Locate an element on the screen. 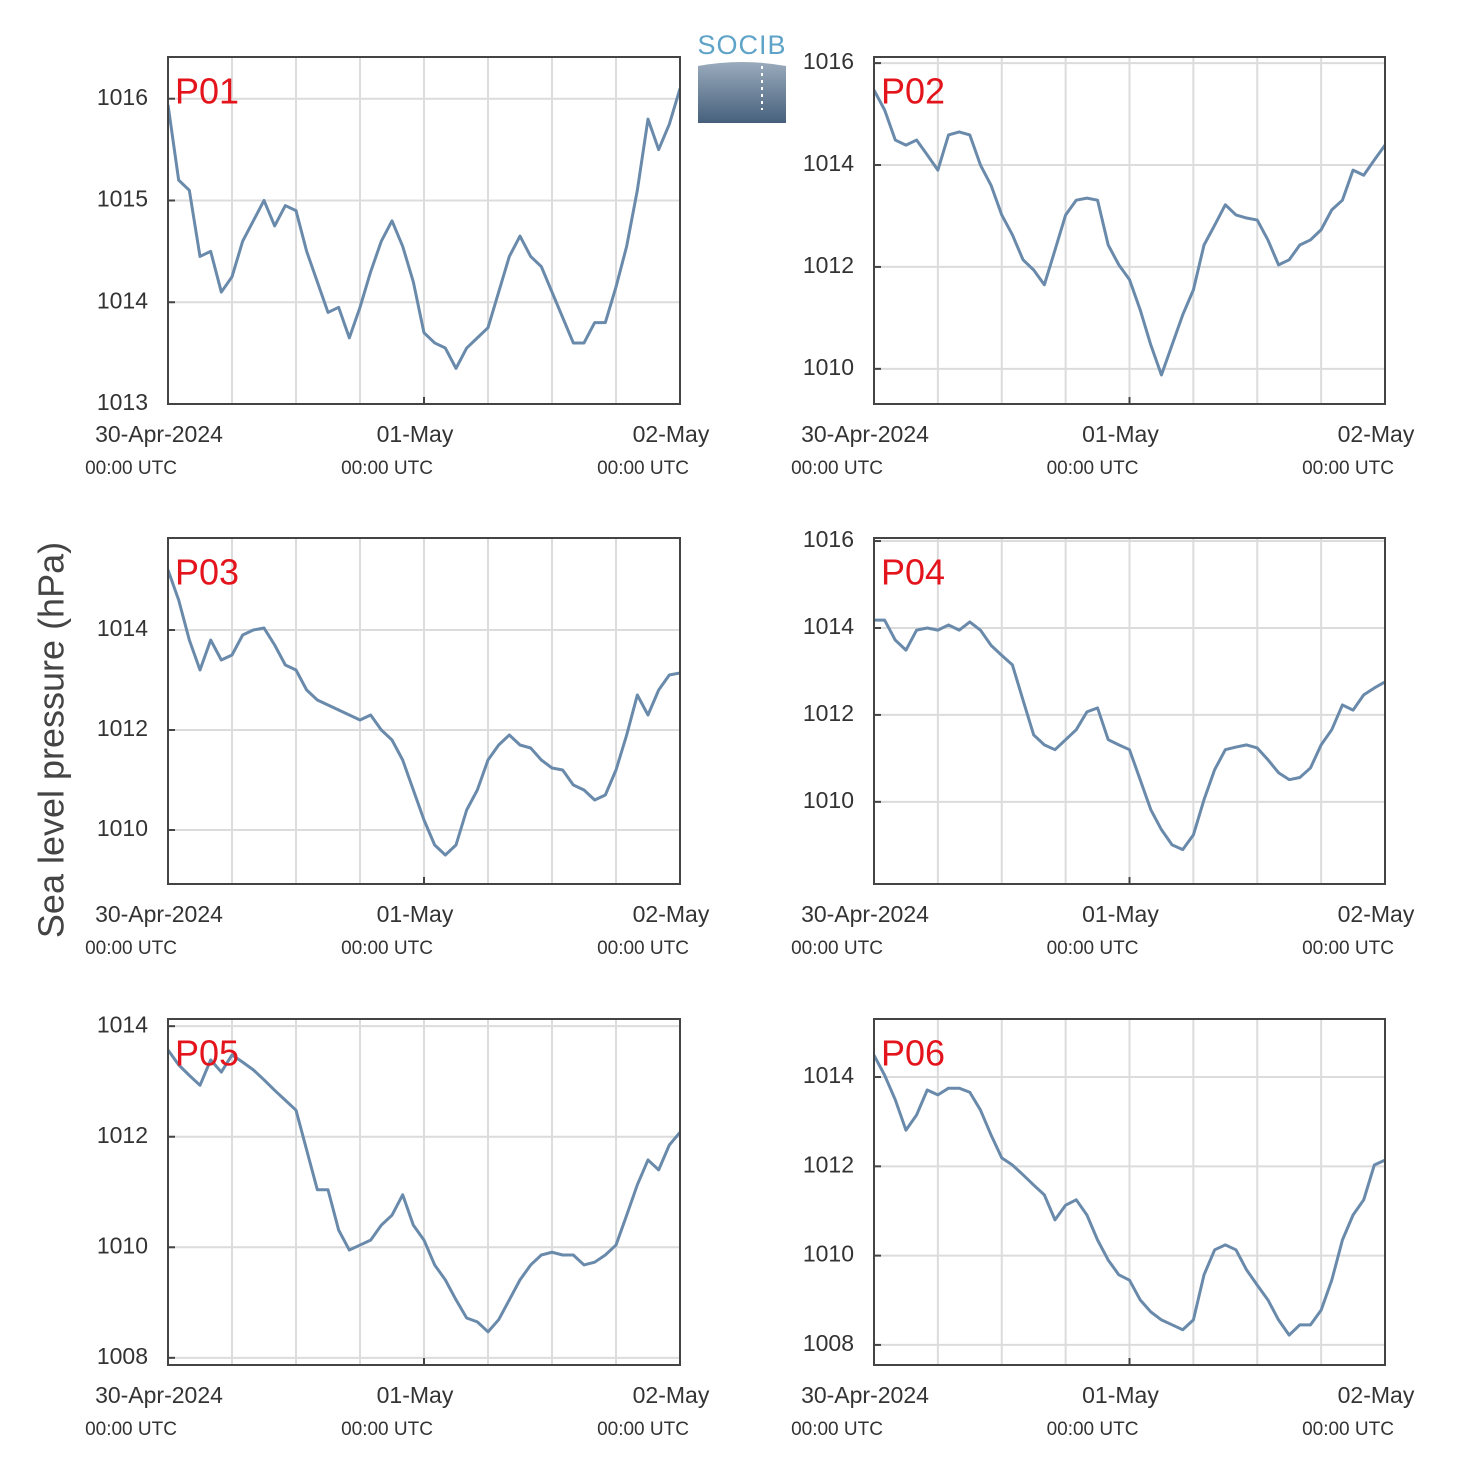 This screenshot has height=1474, width=1460. logo-wave is located at coordinates (742, 92).